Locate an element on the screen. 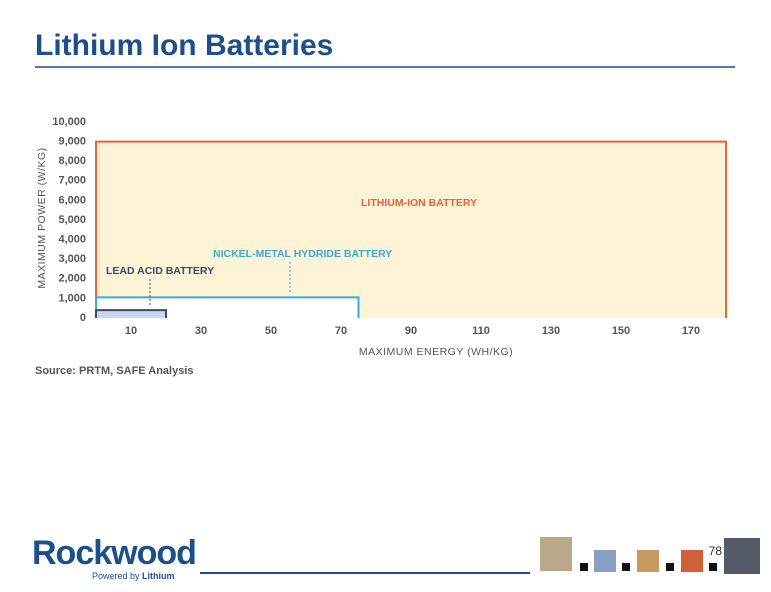 This screenshot has width=771, height=592. x-tick-label: 150 is located at coordinates (621, 331).